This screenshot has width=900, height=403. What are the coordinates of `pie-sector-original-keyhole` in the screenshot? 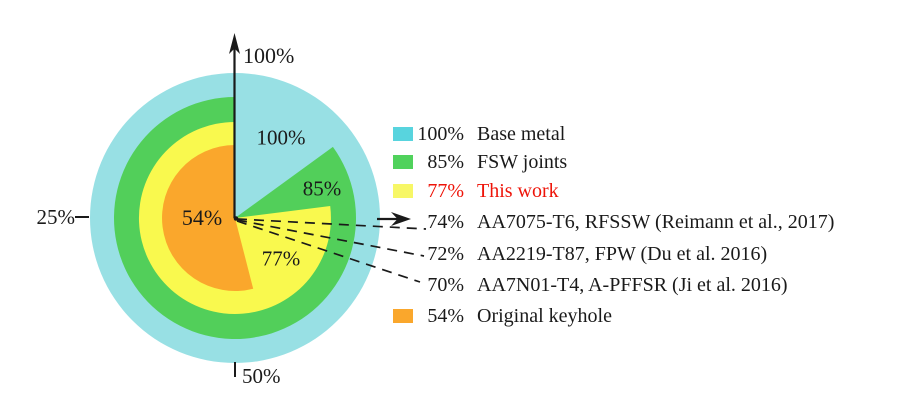 It's located at (208, 218).